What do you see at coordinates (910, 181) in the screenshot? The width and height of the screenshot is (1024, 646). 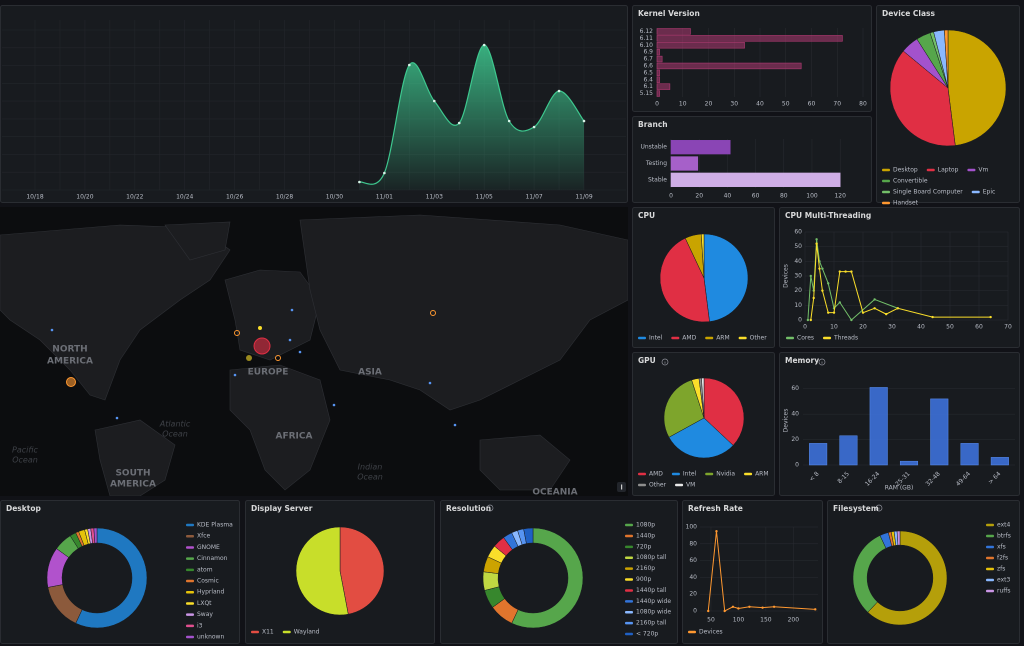 I see `legend-label: Convertible` at bounding box center [910, 181].